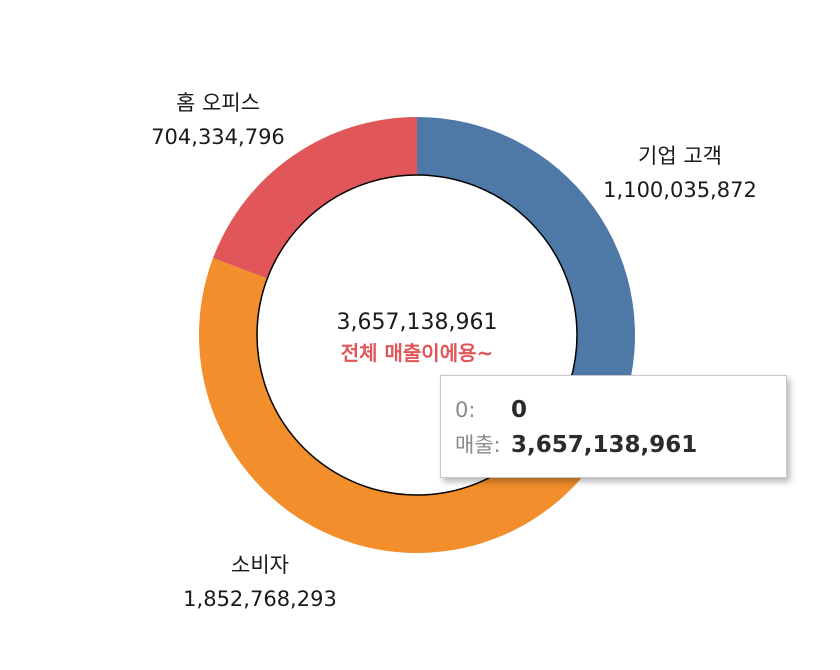 The height and width of the screenshot is (670, 840). Describe the element at coordinates (604, 445) in the screenshot. I see `tooltip-value: 3,657,138,961` at that location.